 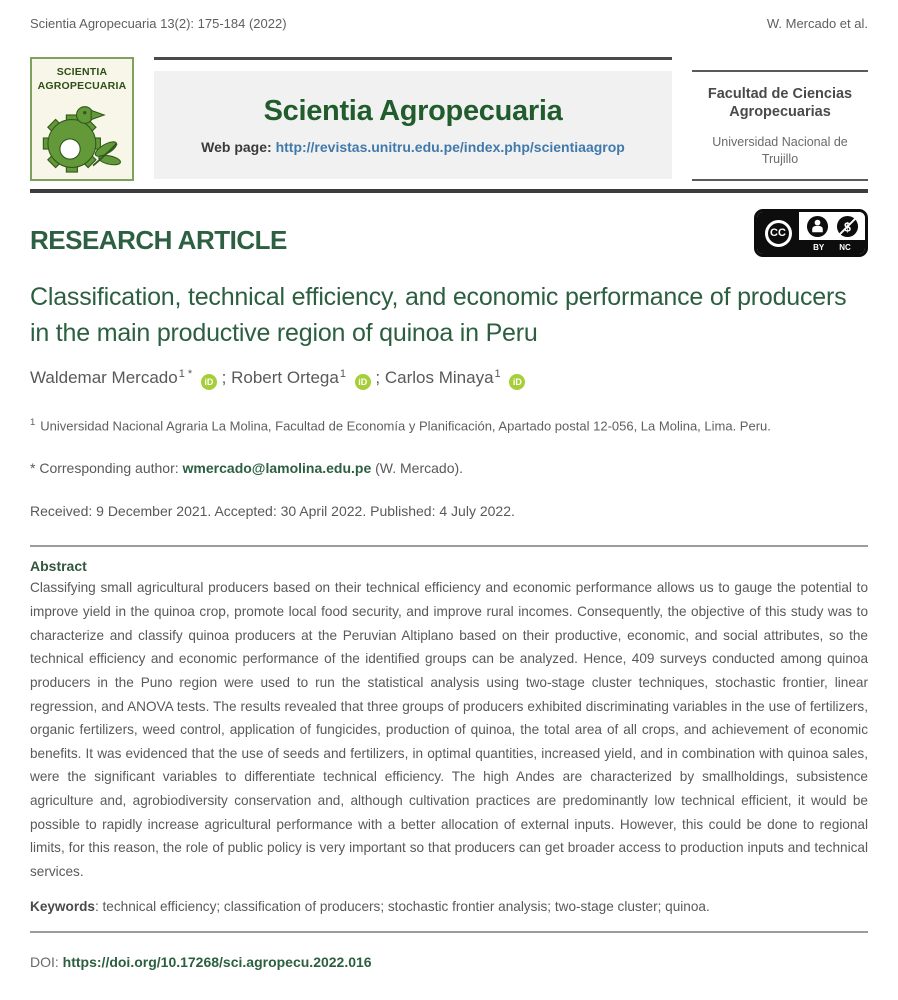 I want to click on cc-condition-labels: BY NC, so click(x=832, y=247).